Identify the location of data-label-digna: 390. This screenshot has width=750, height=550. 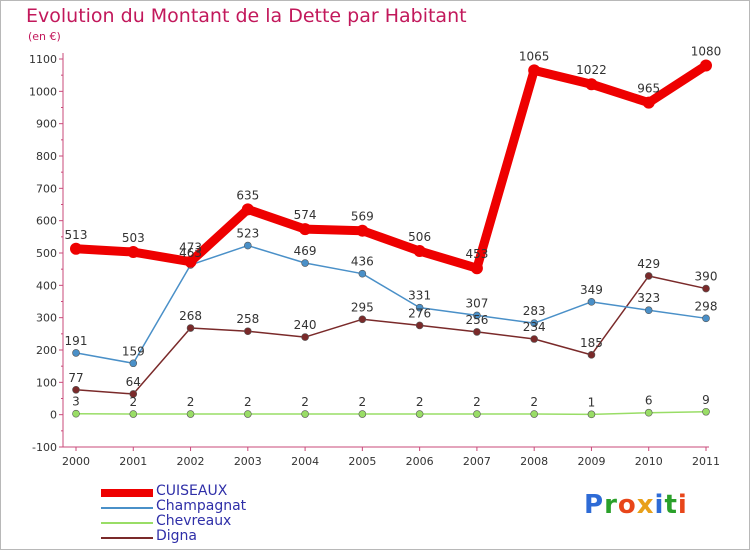
(706, 277).